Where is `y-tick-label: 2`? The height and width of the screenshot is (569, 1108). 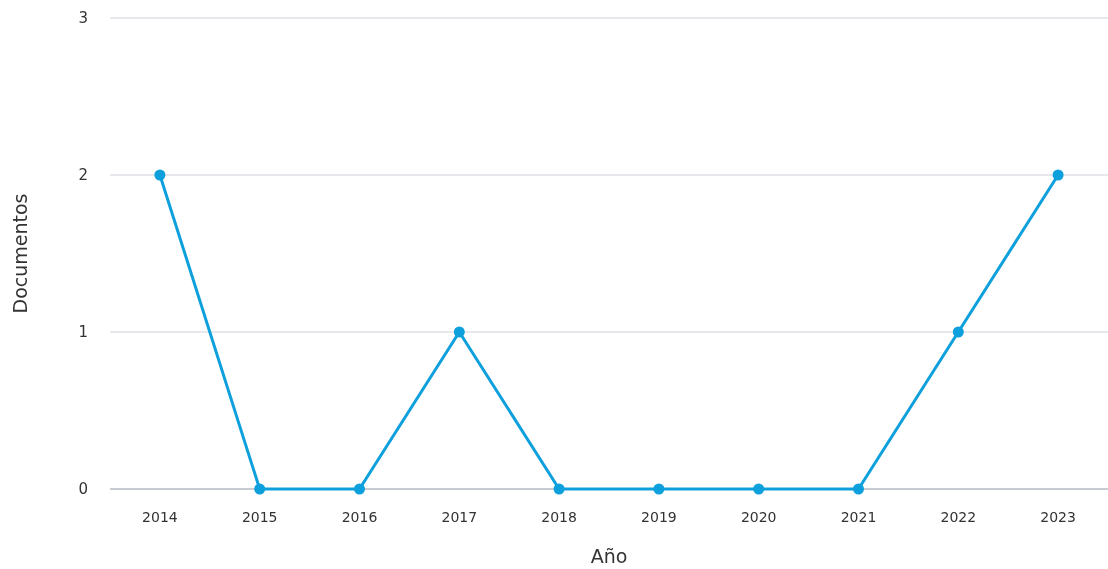 y-tick-label: 2 is located at coordinates (83, 175).